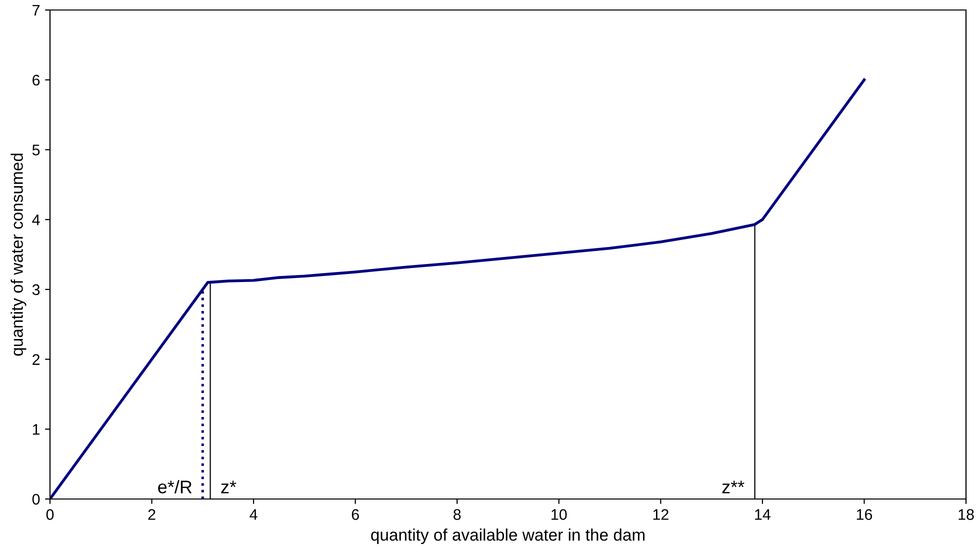 The height and width of the screenshot is (557, 976). I want to click on y-tick-label: 7, so click(36, 10).